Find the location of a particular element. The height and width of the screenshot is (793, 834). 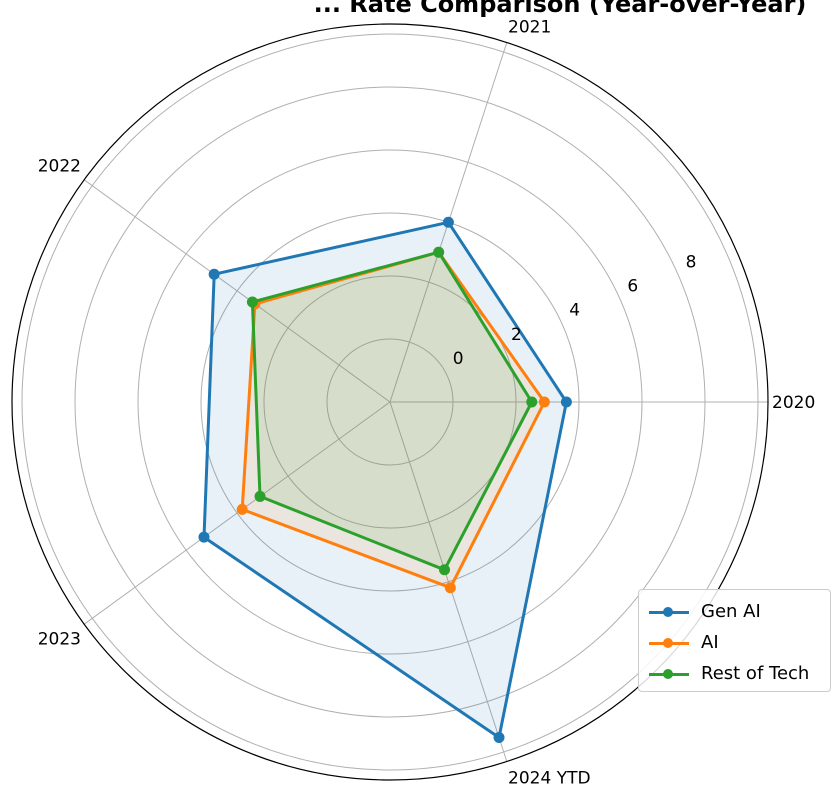

legend-label: AI is located at coordinates (710, 642).